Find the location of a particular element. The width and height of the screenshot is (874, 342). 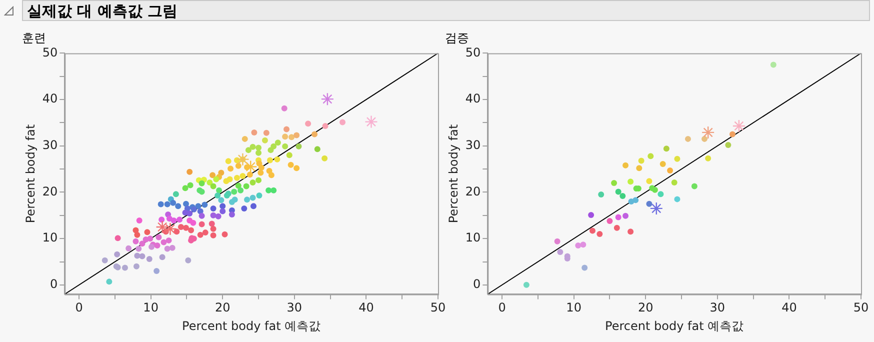

chart-title: 실제값 대 예측값 그림 is located at coordinates (446, 10).